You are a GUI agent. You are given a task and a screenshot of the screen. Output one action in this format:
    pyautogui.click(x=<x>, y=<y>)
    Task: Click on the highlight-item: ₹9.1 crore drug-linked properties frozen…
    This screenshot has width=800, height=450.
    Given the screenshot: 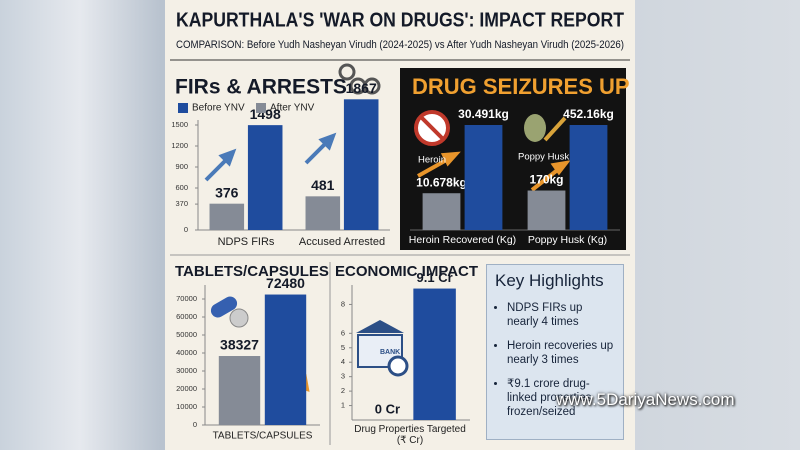 What is the action you would take?
    pyautogui.click(x=561, y=398)
    